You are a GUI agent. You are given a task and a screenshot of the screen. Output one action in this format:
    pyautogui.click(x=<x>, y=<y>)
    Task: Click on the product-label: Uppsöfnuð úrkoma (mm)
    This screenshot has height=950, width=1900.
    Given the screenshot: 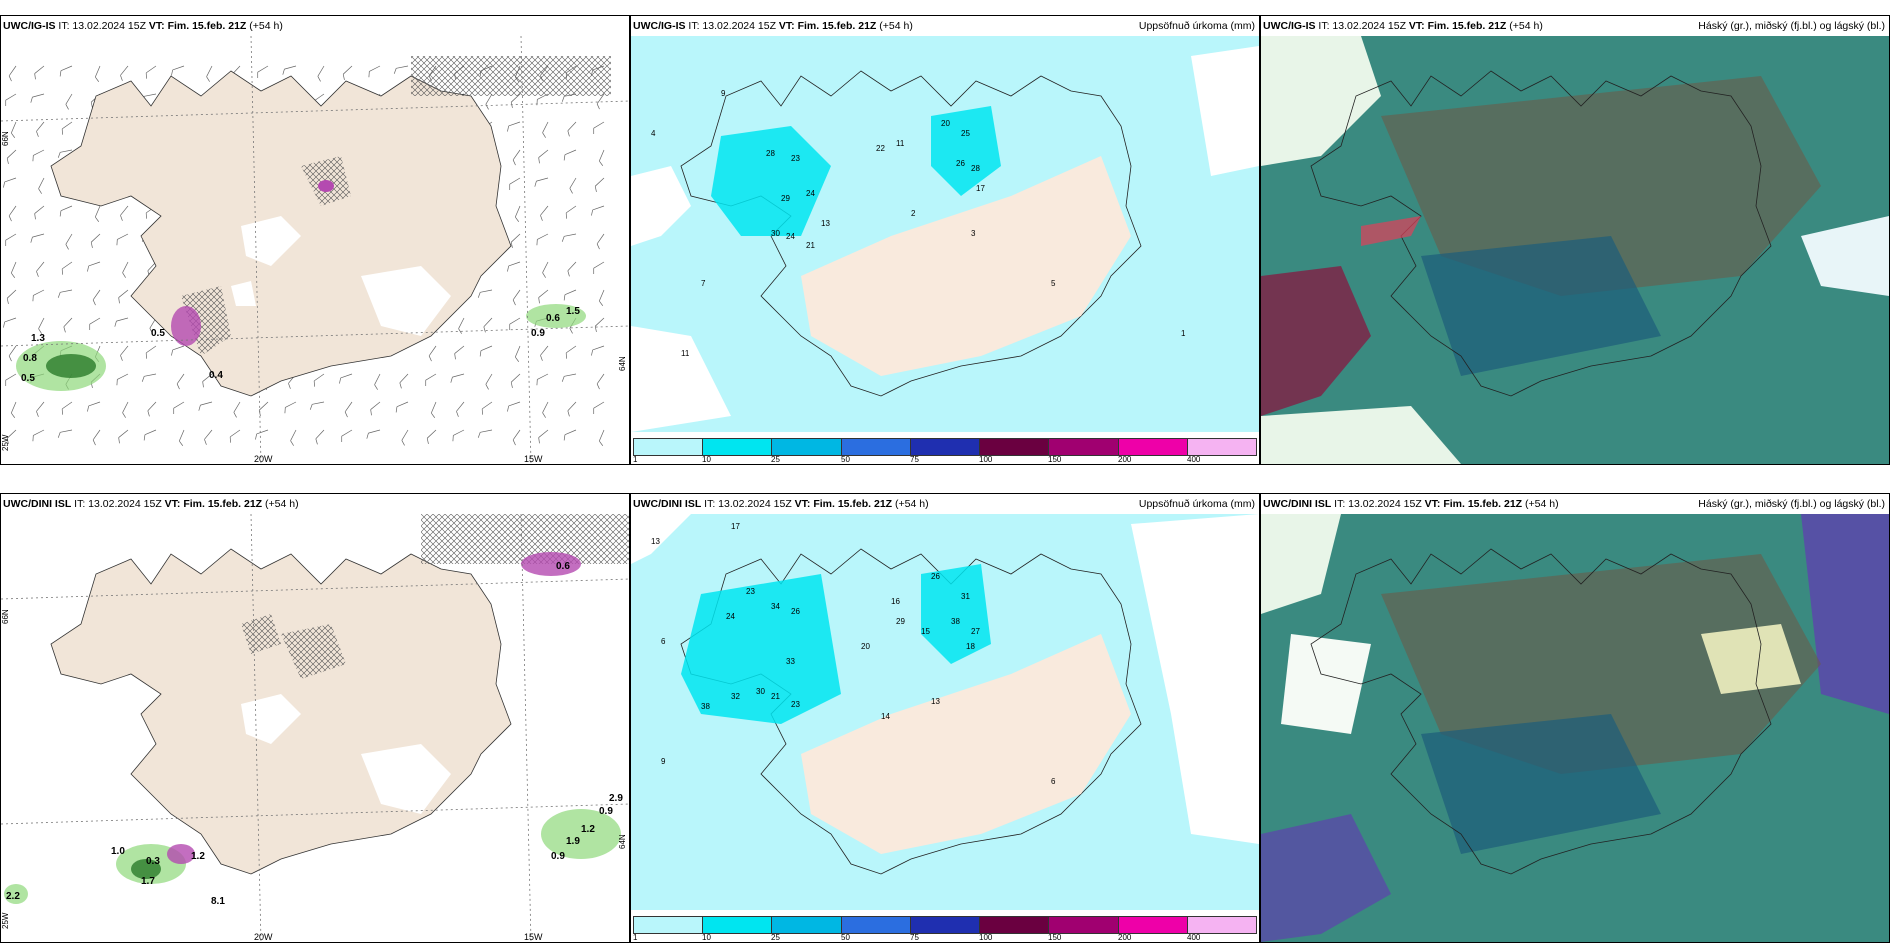 What is the action you would take?
    pyautogui.click(x=1196, y=504)
    